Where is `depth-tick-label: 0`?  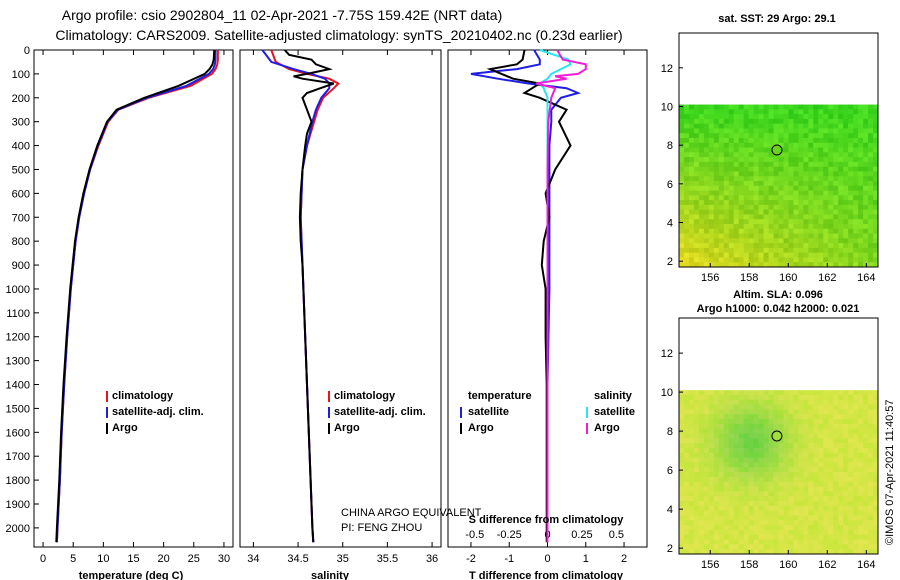
depth-tick-label: 0 is located at coordinates (27, 51).